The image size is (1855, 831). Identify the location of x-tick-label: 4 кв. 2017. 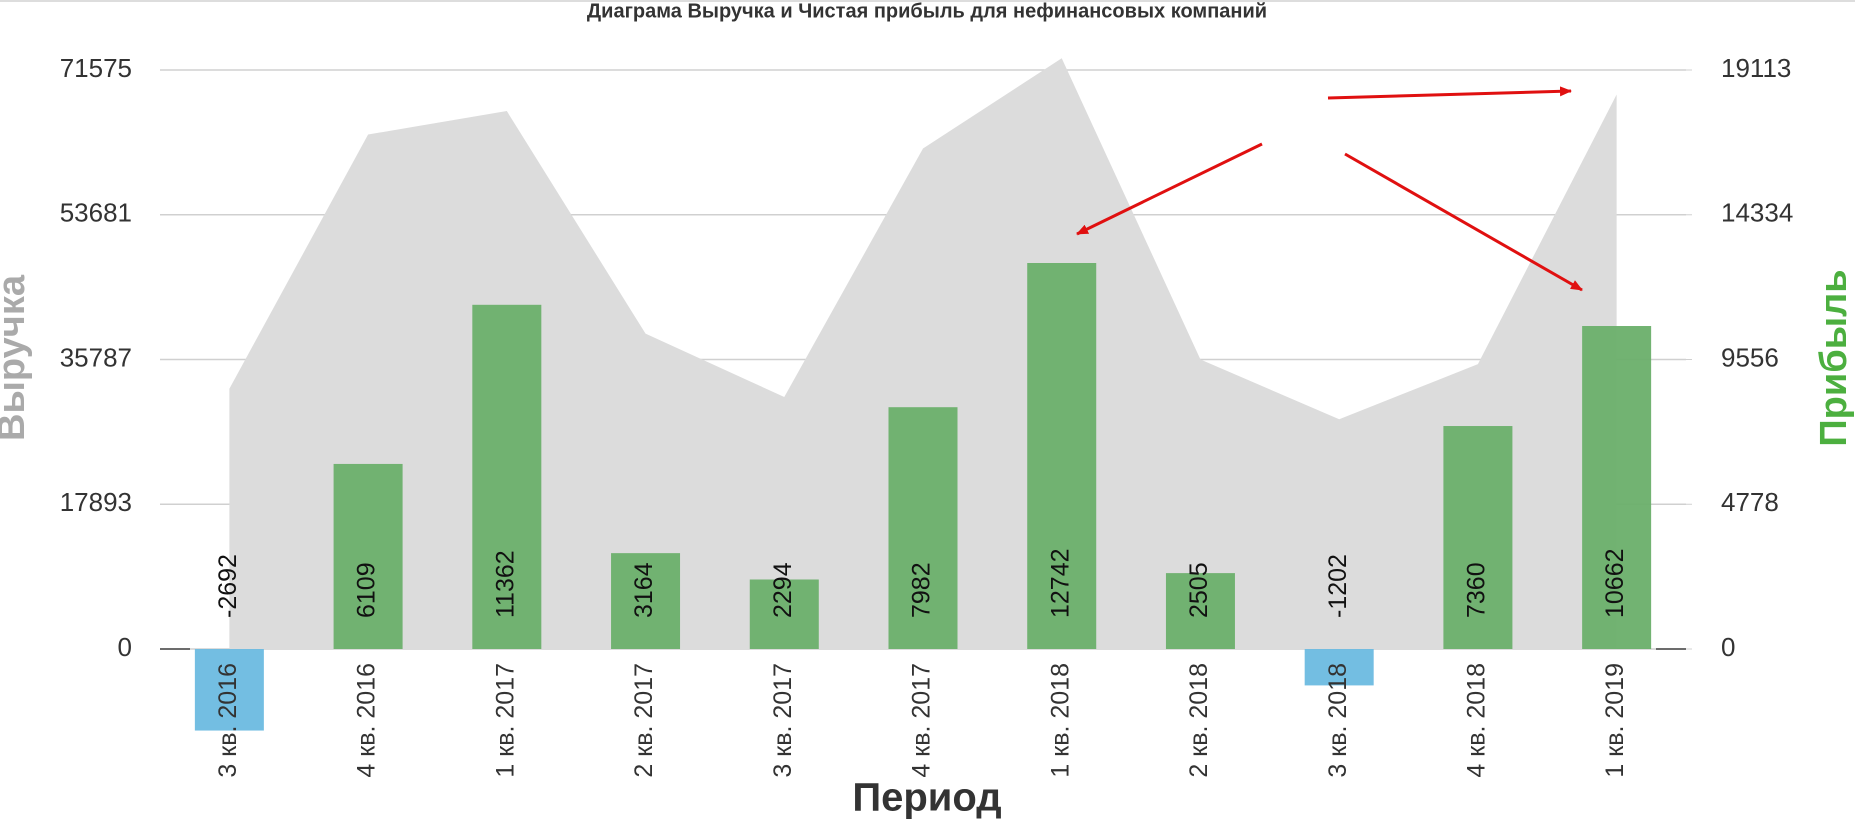
(922, 720).